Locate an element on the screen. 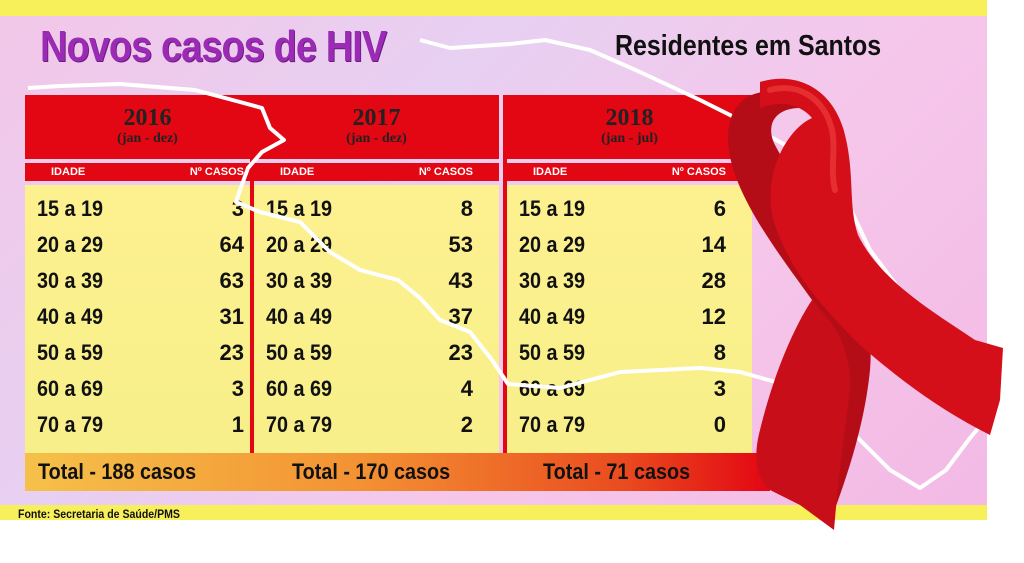  panel-header: 2017 (jan - dez) is located at coordinates (376, 127).